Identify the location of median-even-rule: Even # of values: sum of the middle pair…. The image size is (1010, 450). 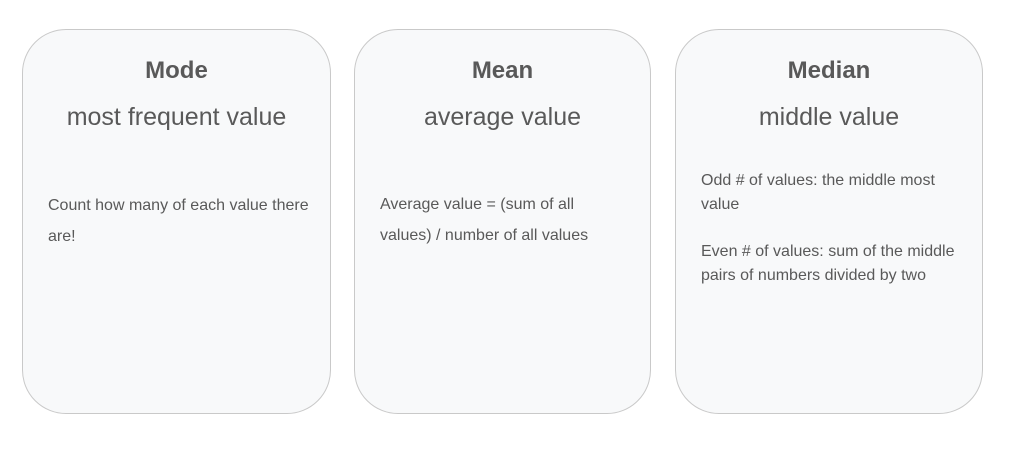
(828, 263).